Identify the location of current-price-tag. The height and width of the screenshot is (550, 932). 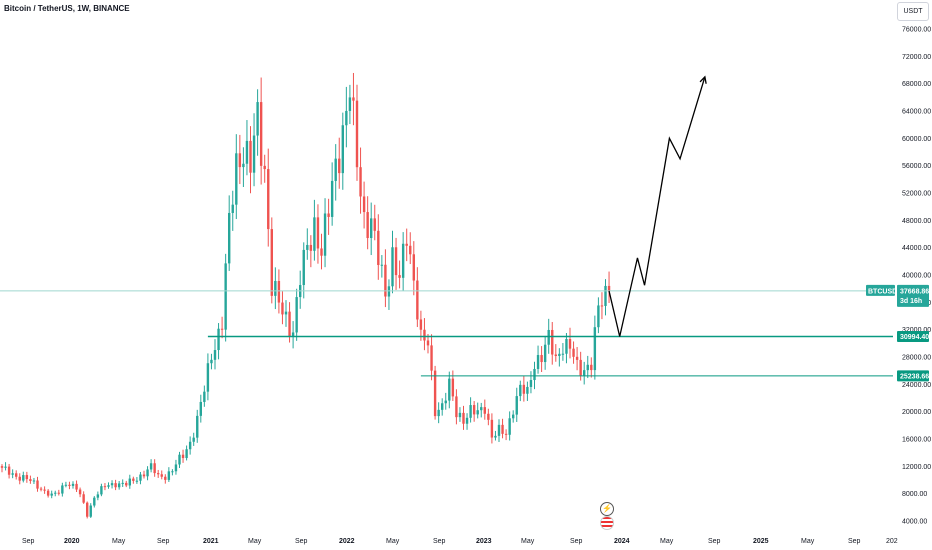
(913, 295).